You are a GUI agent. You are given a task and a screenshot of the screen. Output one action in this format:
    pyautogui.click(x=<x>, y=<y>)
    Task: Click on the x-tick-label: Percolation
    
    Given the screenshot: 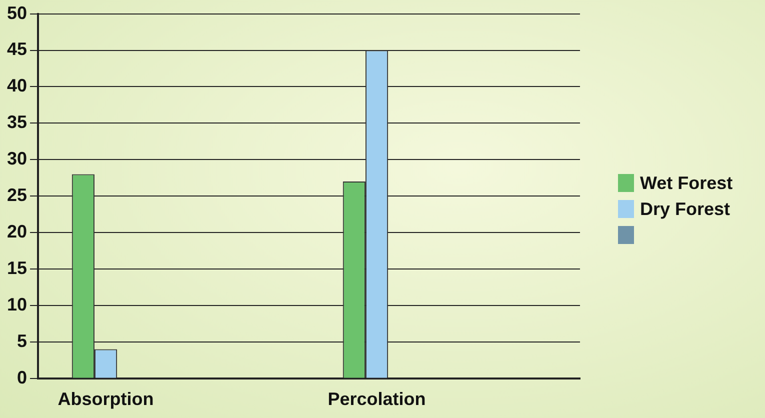 What is the action you would take?
    pyautogui.click(x=377, y=399)
    